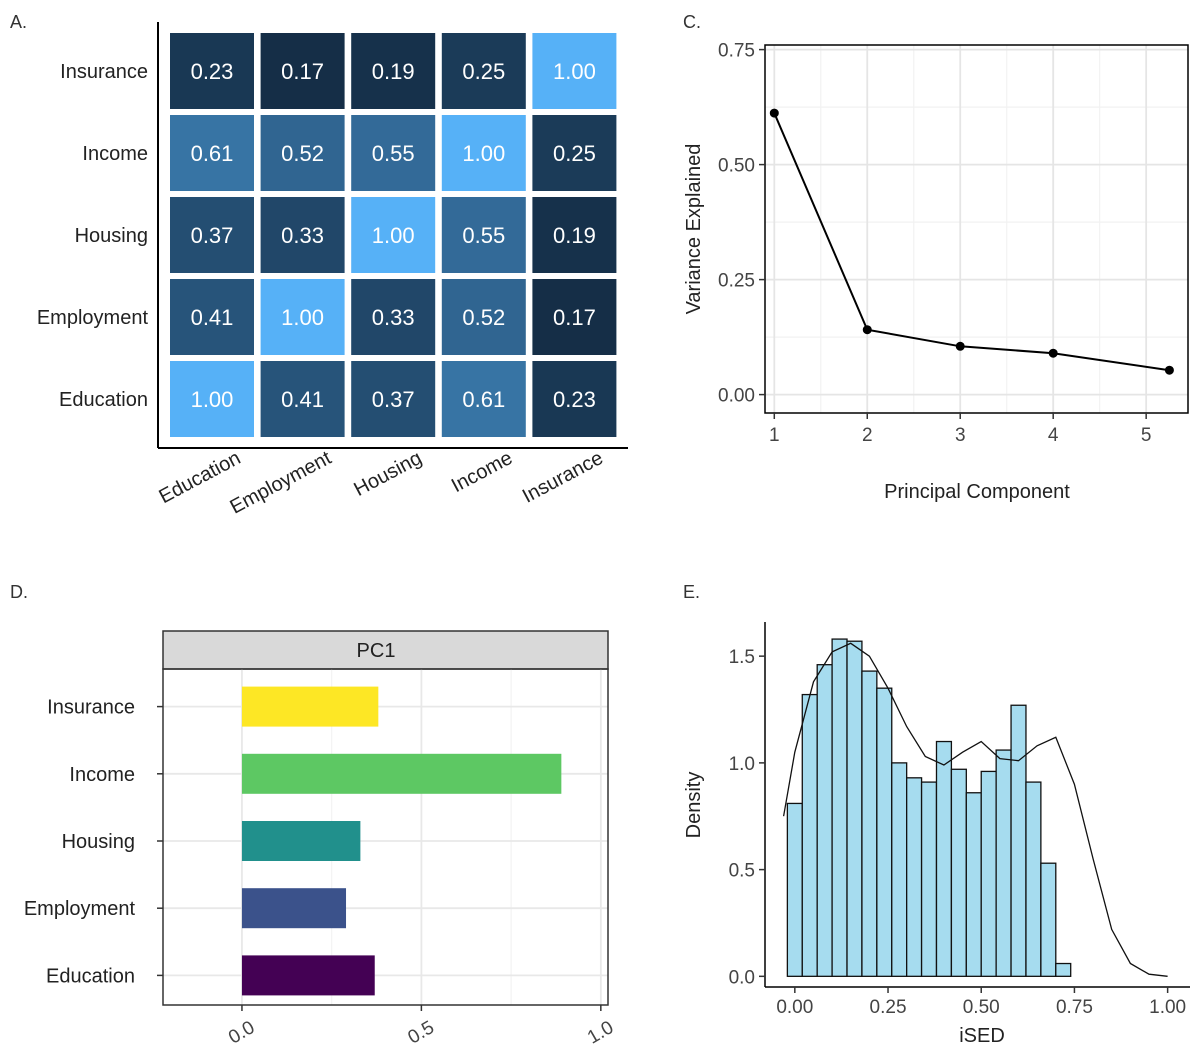 Image resolution: width=1201 pixels, height=1050 pixels. Describe the element at coordinates (1074, 1007) in the screenshot. I see `x-tick-label: 0.75` at that location.